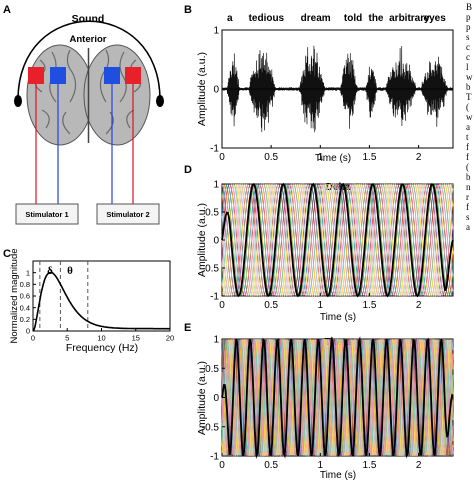 Image resolution: width=474 pixels, height=482 pixels. I want to click on theta-band-label: θ, so click(70, 271).